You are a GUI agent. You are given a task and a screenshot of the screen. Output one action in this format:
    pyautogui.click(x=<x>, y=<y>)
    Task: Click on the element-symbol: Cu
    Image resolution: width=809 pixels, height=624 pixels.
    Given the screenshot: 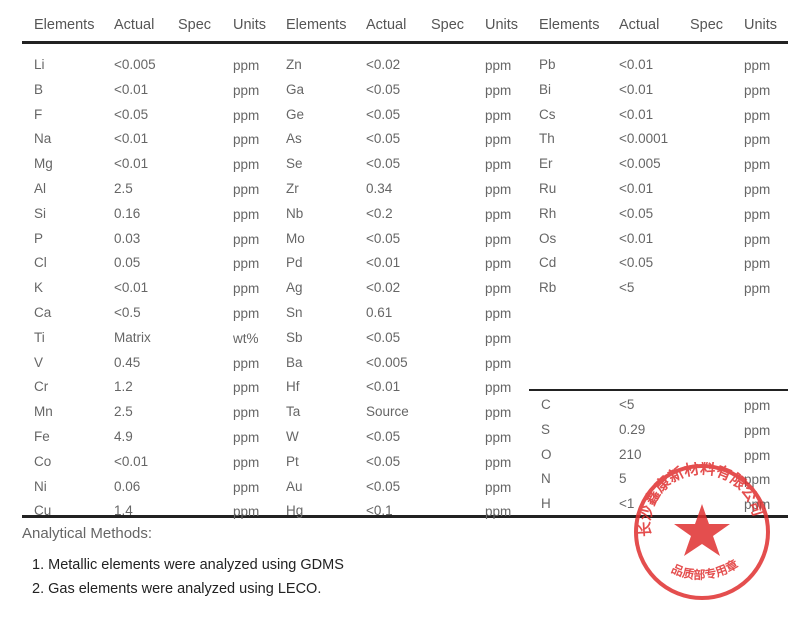 What is the action you would take?
    pyautogui.click(x=43, y=511)
    